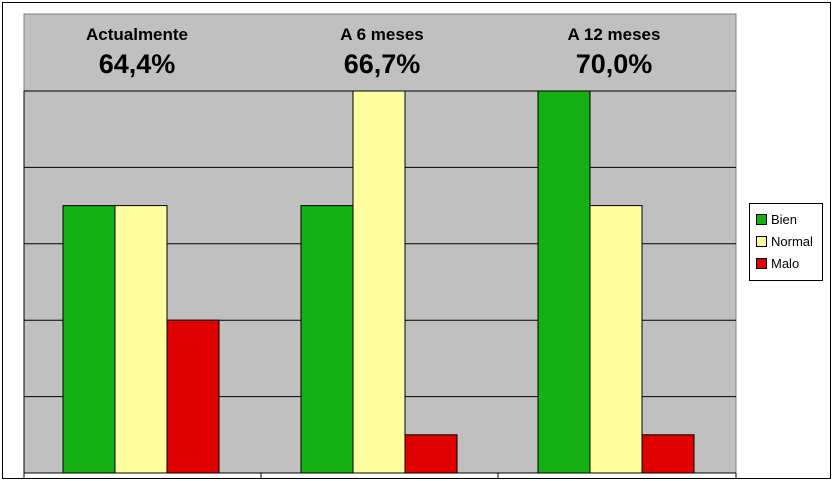 The height and width of the screenshot is (481, 833). What do you see at coordinates (792, 241) in the screenshot?
I see `legend-label-normal: Normal` at bounding box center [792, 241].